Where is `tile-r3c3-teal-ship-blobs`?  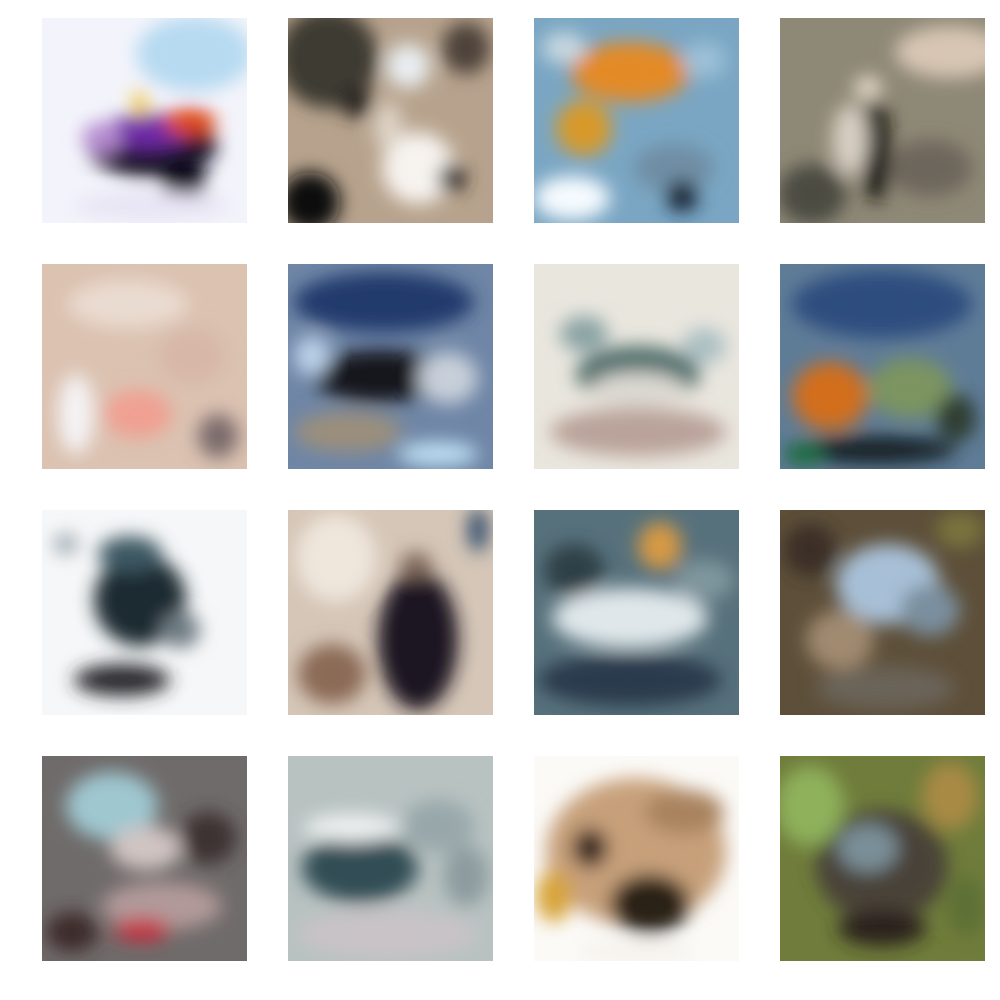
tile-r3c3-teal-ship-blobs is located at coordinates (636, 614).